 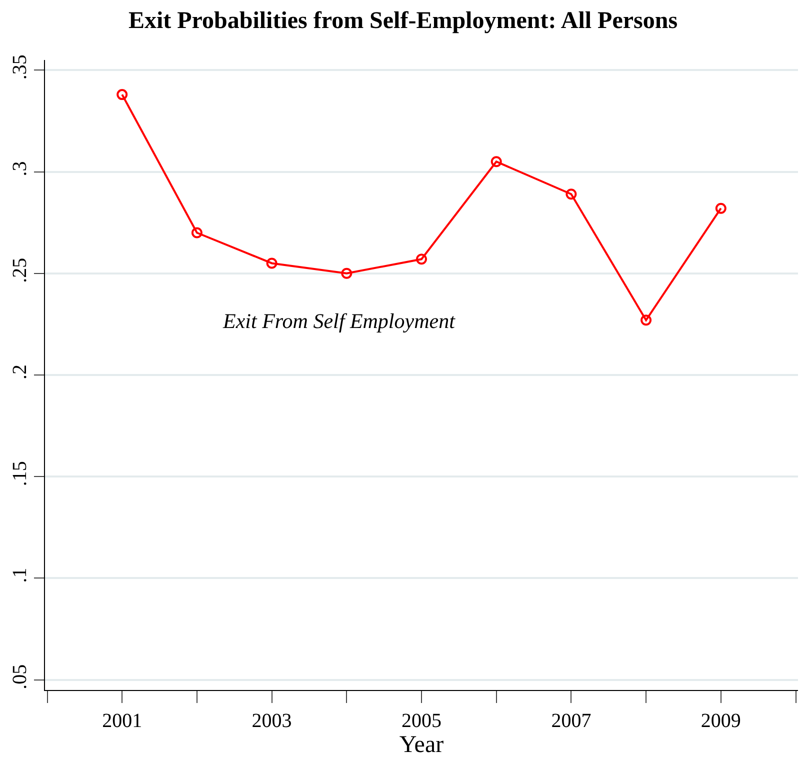 What do you see at coordinates (421, 745) in the screenshot?
I see `x-axis-title: Year` at bounding box center [421, 745].